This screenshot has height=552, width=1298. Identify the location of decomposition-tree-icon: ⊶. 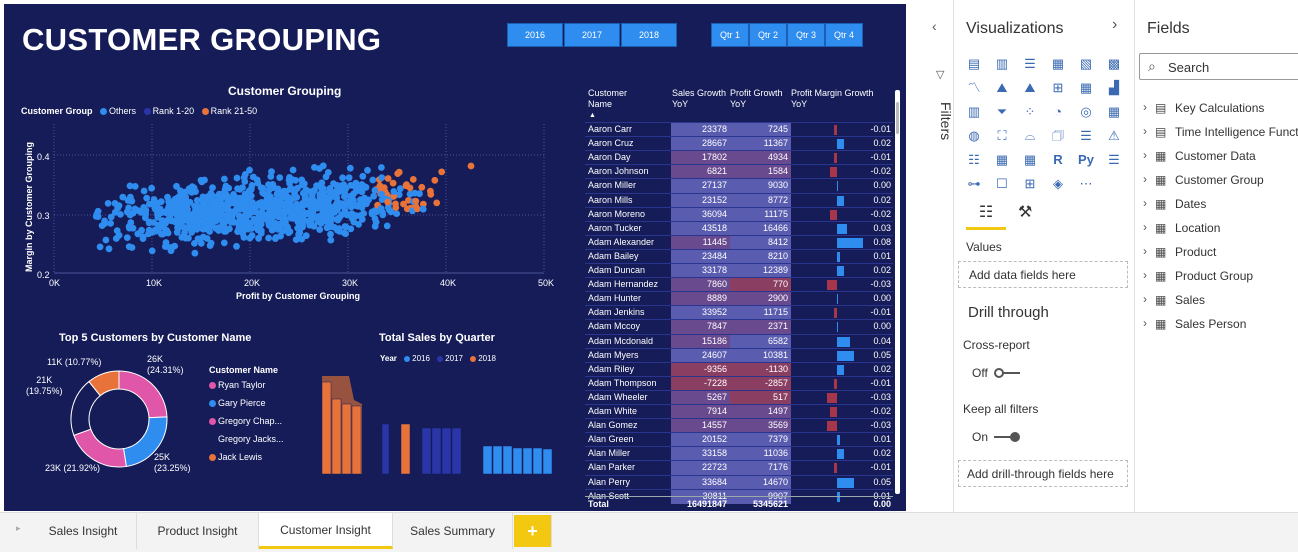
(974, 183).